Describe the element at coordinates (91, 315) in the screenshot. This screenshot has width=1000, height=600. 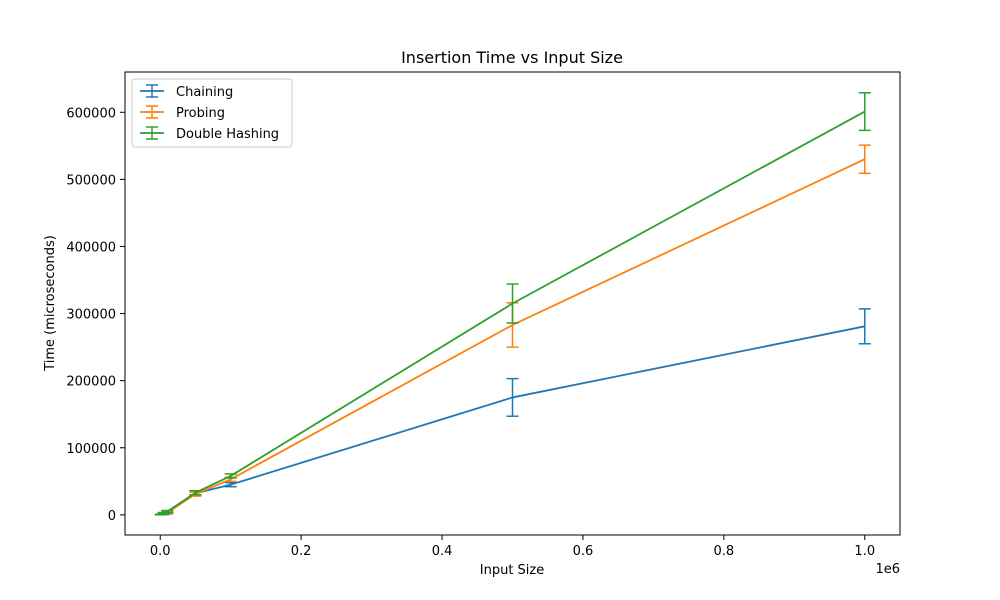
I see `y-tick-label: 300000` at that location.